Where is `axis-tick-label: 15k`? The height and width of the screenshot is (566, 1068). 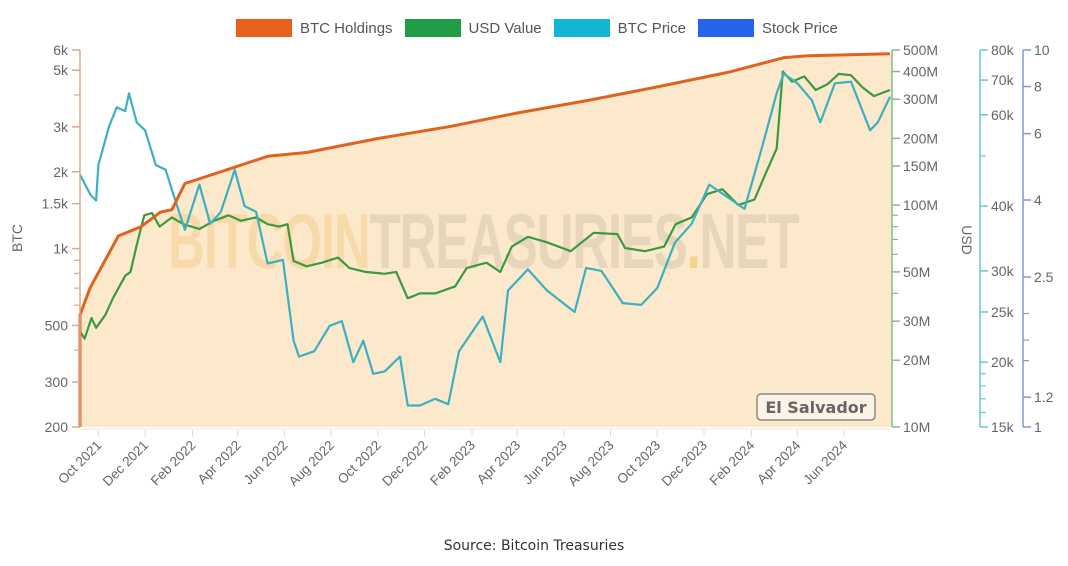 axis-tick-label: 15k is located at coordinates (1003, 427).